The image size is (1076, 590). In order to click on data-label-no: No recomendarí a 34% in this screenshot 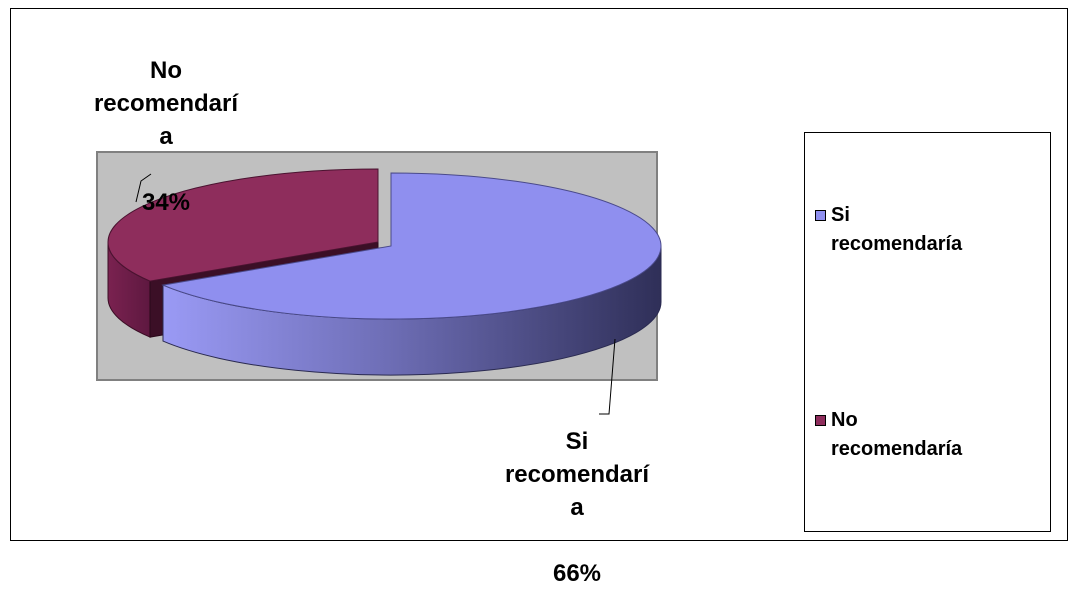, I will do `click(166, 120)`.